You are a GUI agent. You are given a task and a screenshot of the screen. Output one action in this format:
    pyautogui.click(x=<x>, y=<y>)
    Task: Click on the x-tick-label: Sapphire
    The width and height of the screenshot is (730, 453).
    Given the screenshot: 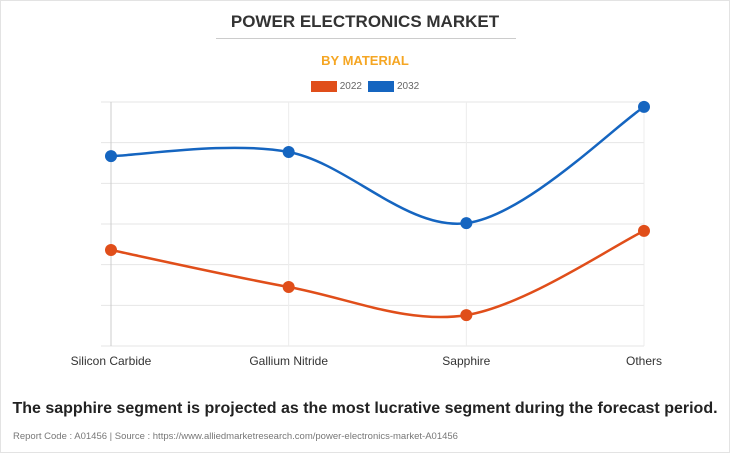 What is the action you would take?
    pyautogui.click(x=466, y=361)
    